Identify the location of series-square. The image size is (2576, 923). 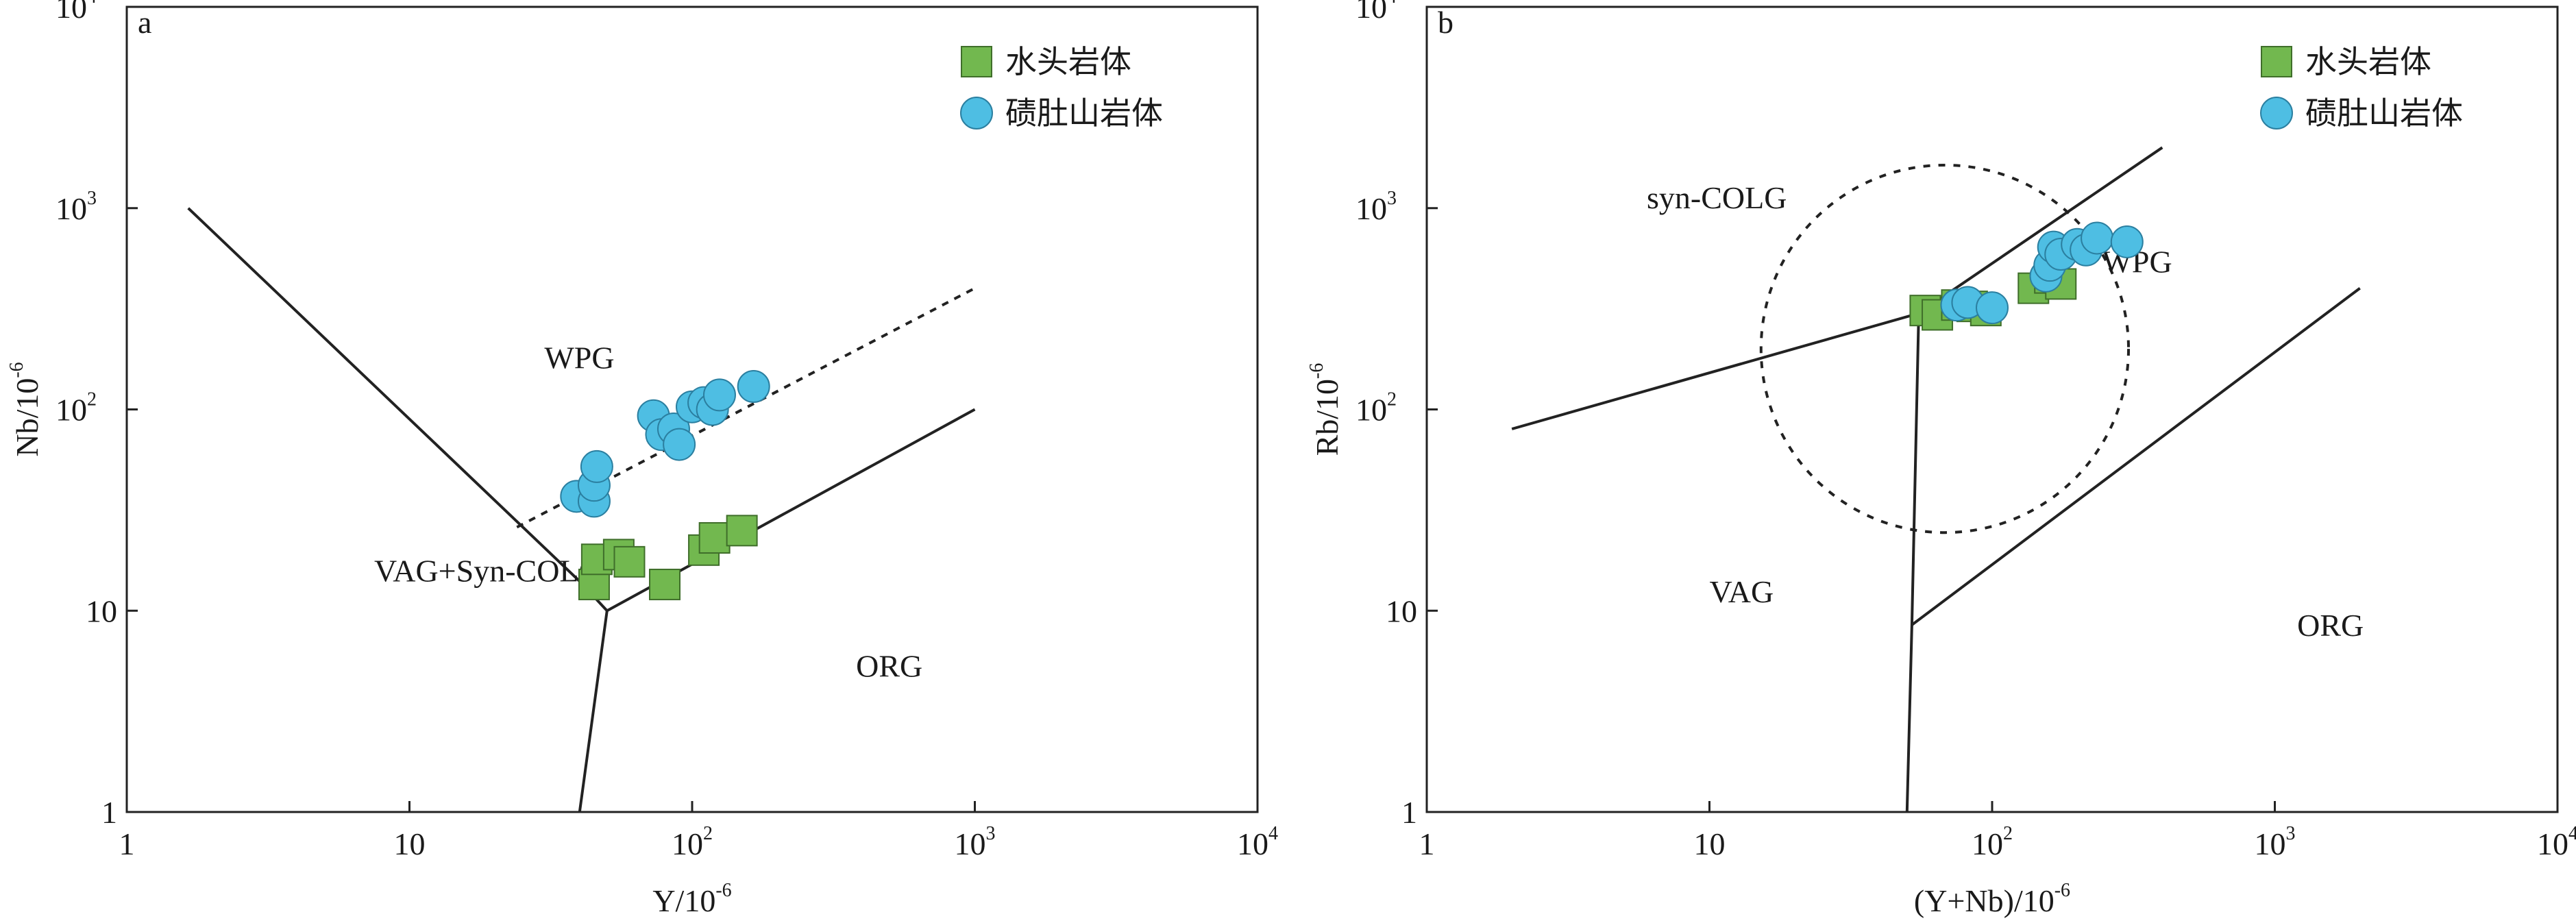
(668, 557).